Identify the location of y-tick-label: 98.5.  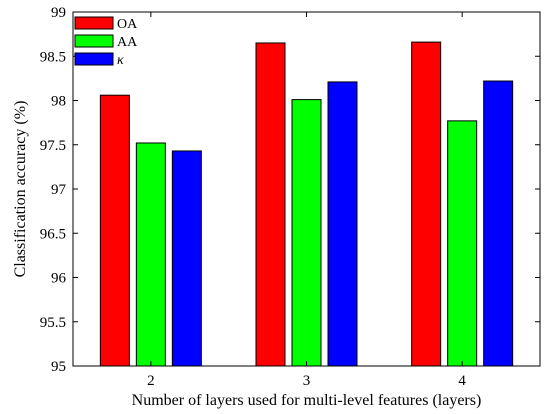
(53, 57).